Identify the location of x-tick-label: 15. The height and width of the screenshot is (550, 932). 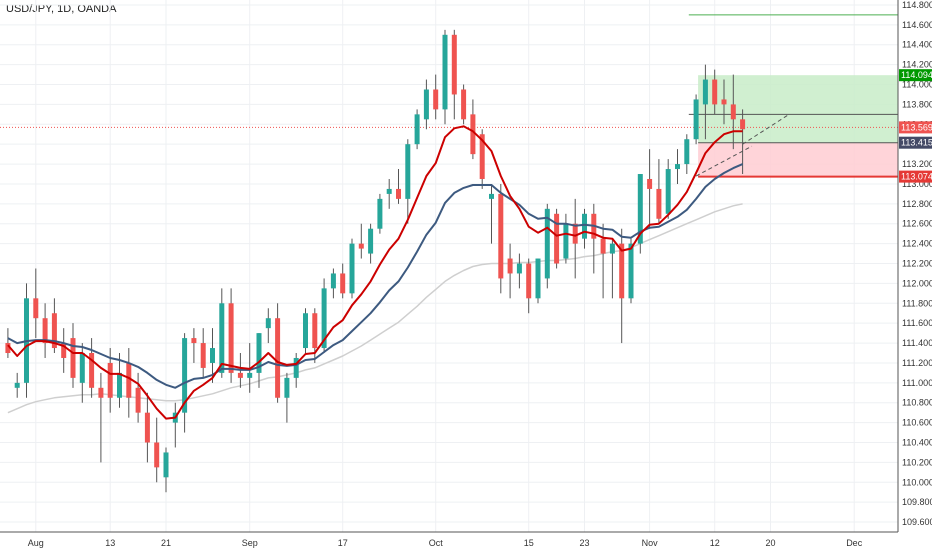
(529, 543).